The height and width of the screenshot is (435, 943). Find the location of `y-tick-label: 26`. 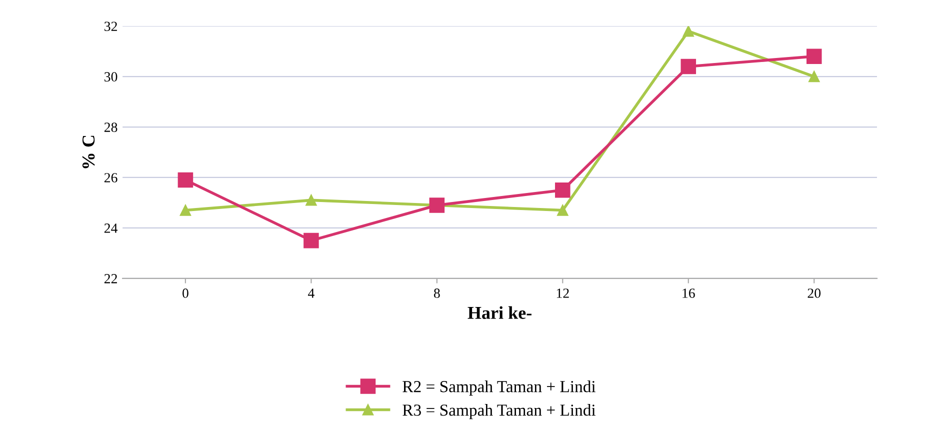

y-tick-label: 26 is located at coordinates (111, 177).